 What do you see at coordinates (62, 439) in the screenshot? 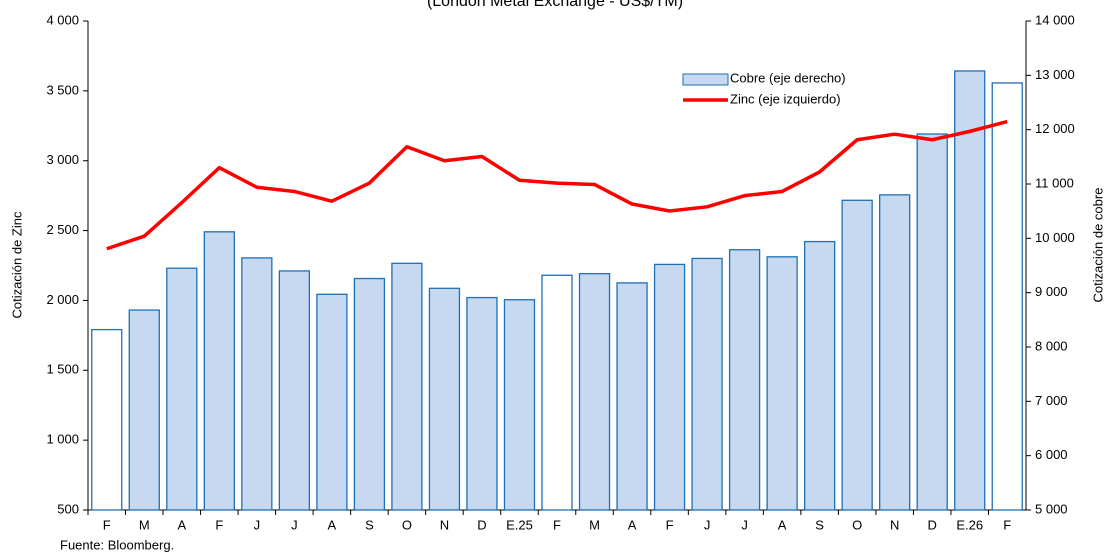
I see `y-tick-label: 1 000` at bounding box center [62, 439].